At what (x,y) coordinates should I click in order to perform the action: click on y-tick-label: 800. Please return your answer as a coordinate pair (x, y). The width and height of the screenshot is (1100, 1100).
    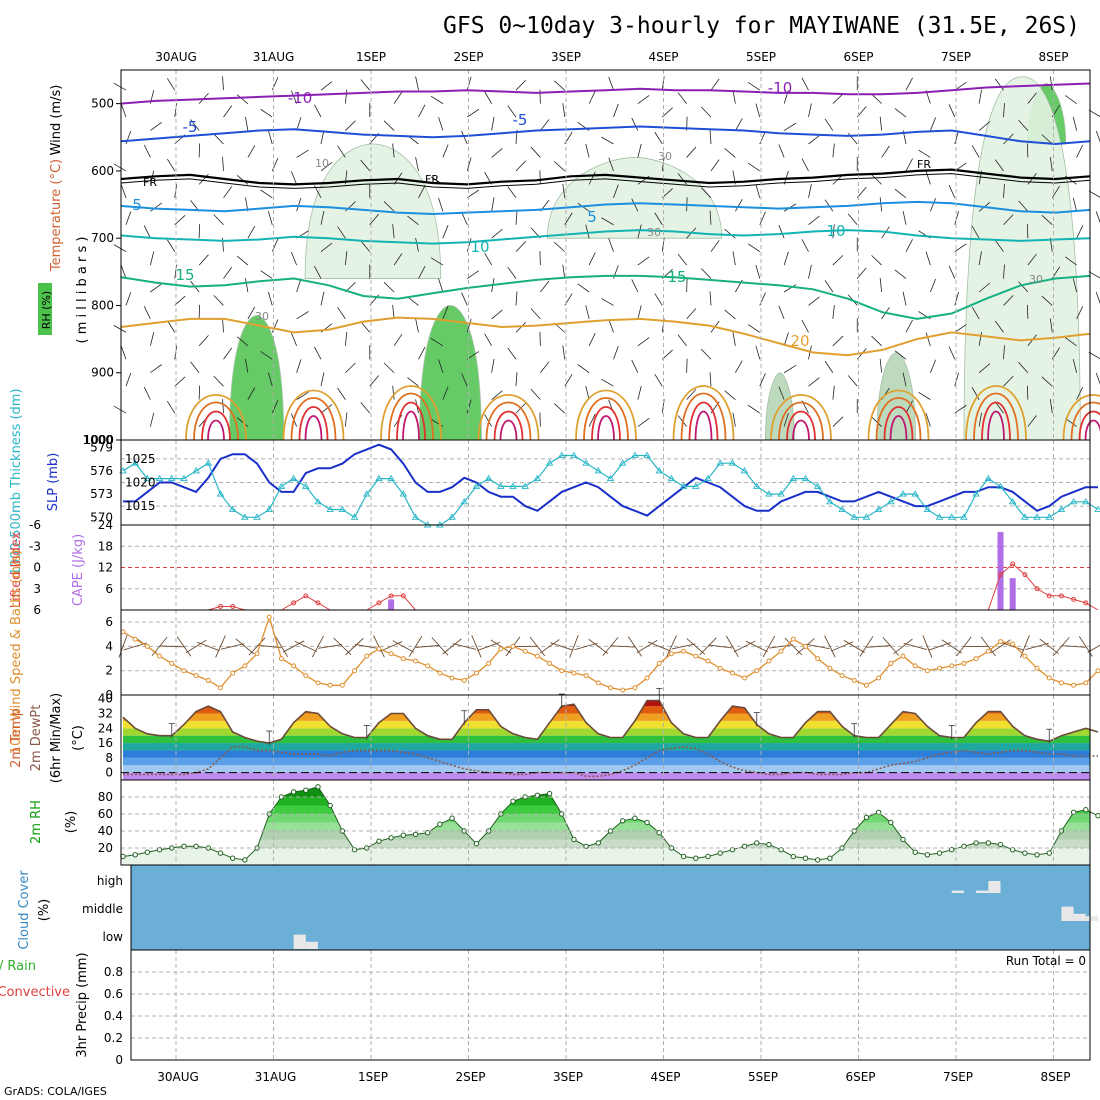
    Looking at the image, I should click on (102, 305).